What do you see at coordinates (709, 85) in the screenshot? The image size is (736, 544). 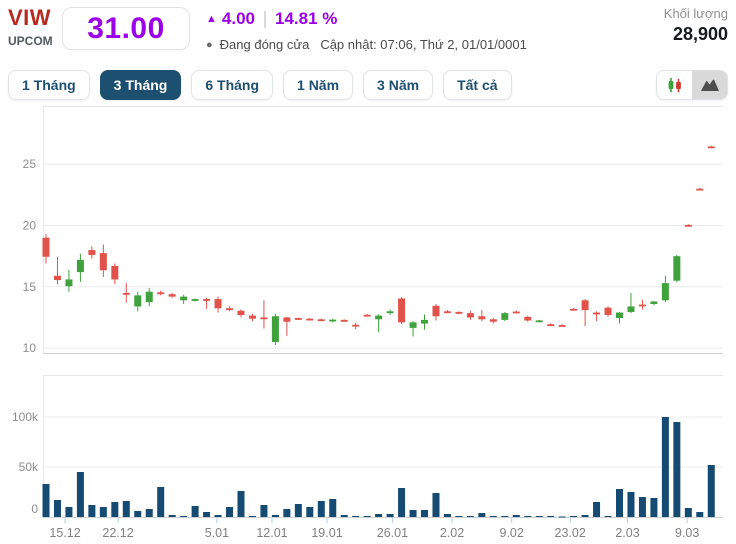 I see `area-chart-button` at bounding box center [709, 85].